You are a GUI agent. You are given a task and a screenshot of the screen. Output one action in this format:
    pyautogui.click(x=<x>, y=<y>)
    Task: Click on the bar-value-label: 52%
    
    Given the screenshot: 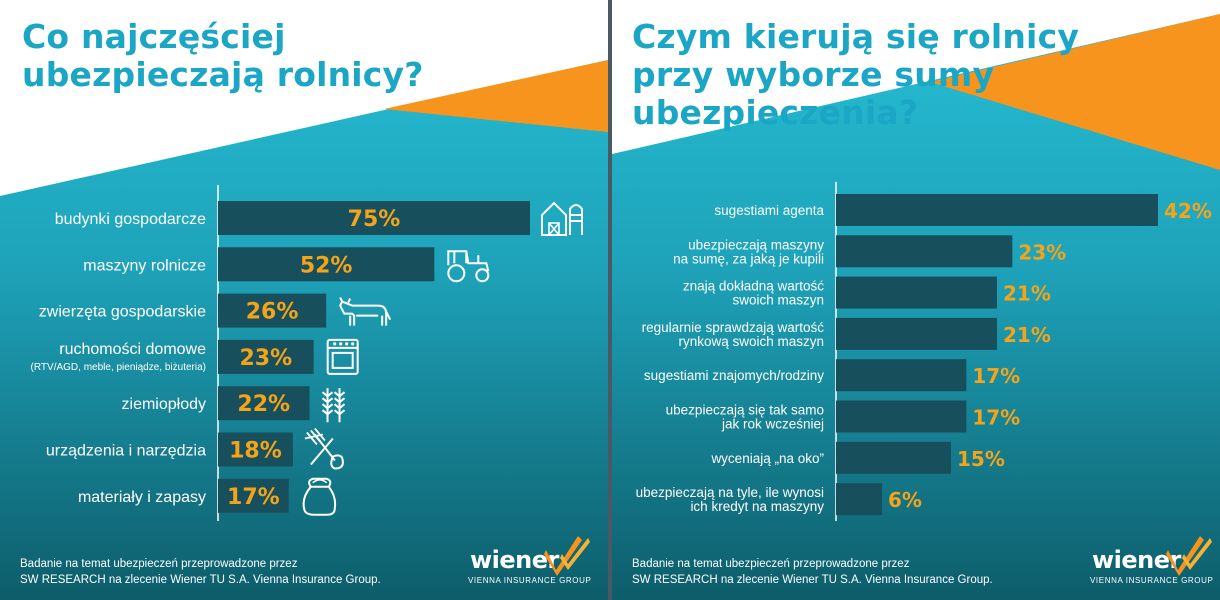 What is the action you would take?
    pyautogui.click(x=326, y=265)
    